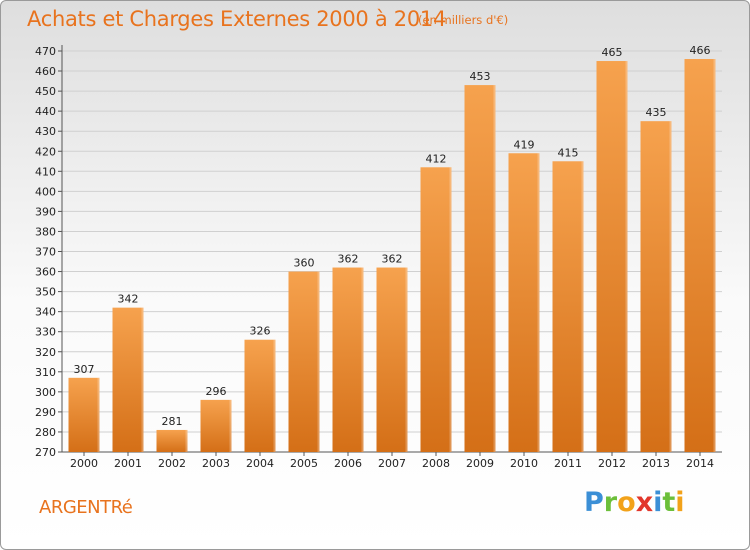 This screenshot has width=750, height=550. Describe the element at coordinates (480, 269) in the screenshot. I see `bar-2009` at that location.